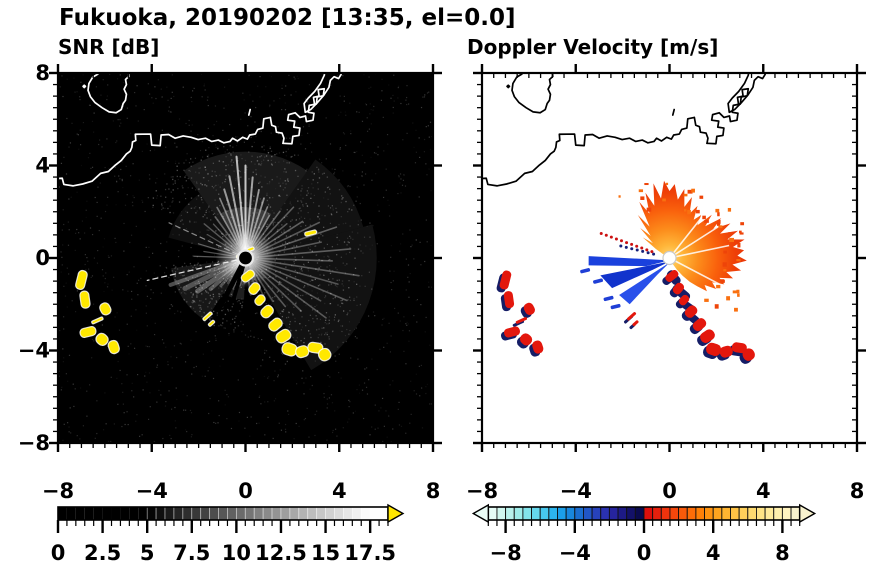 The height and width of the screenshot is (570, 870). I want to click on svg-text: 2.5, so click(102, 553).